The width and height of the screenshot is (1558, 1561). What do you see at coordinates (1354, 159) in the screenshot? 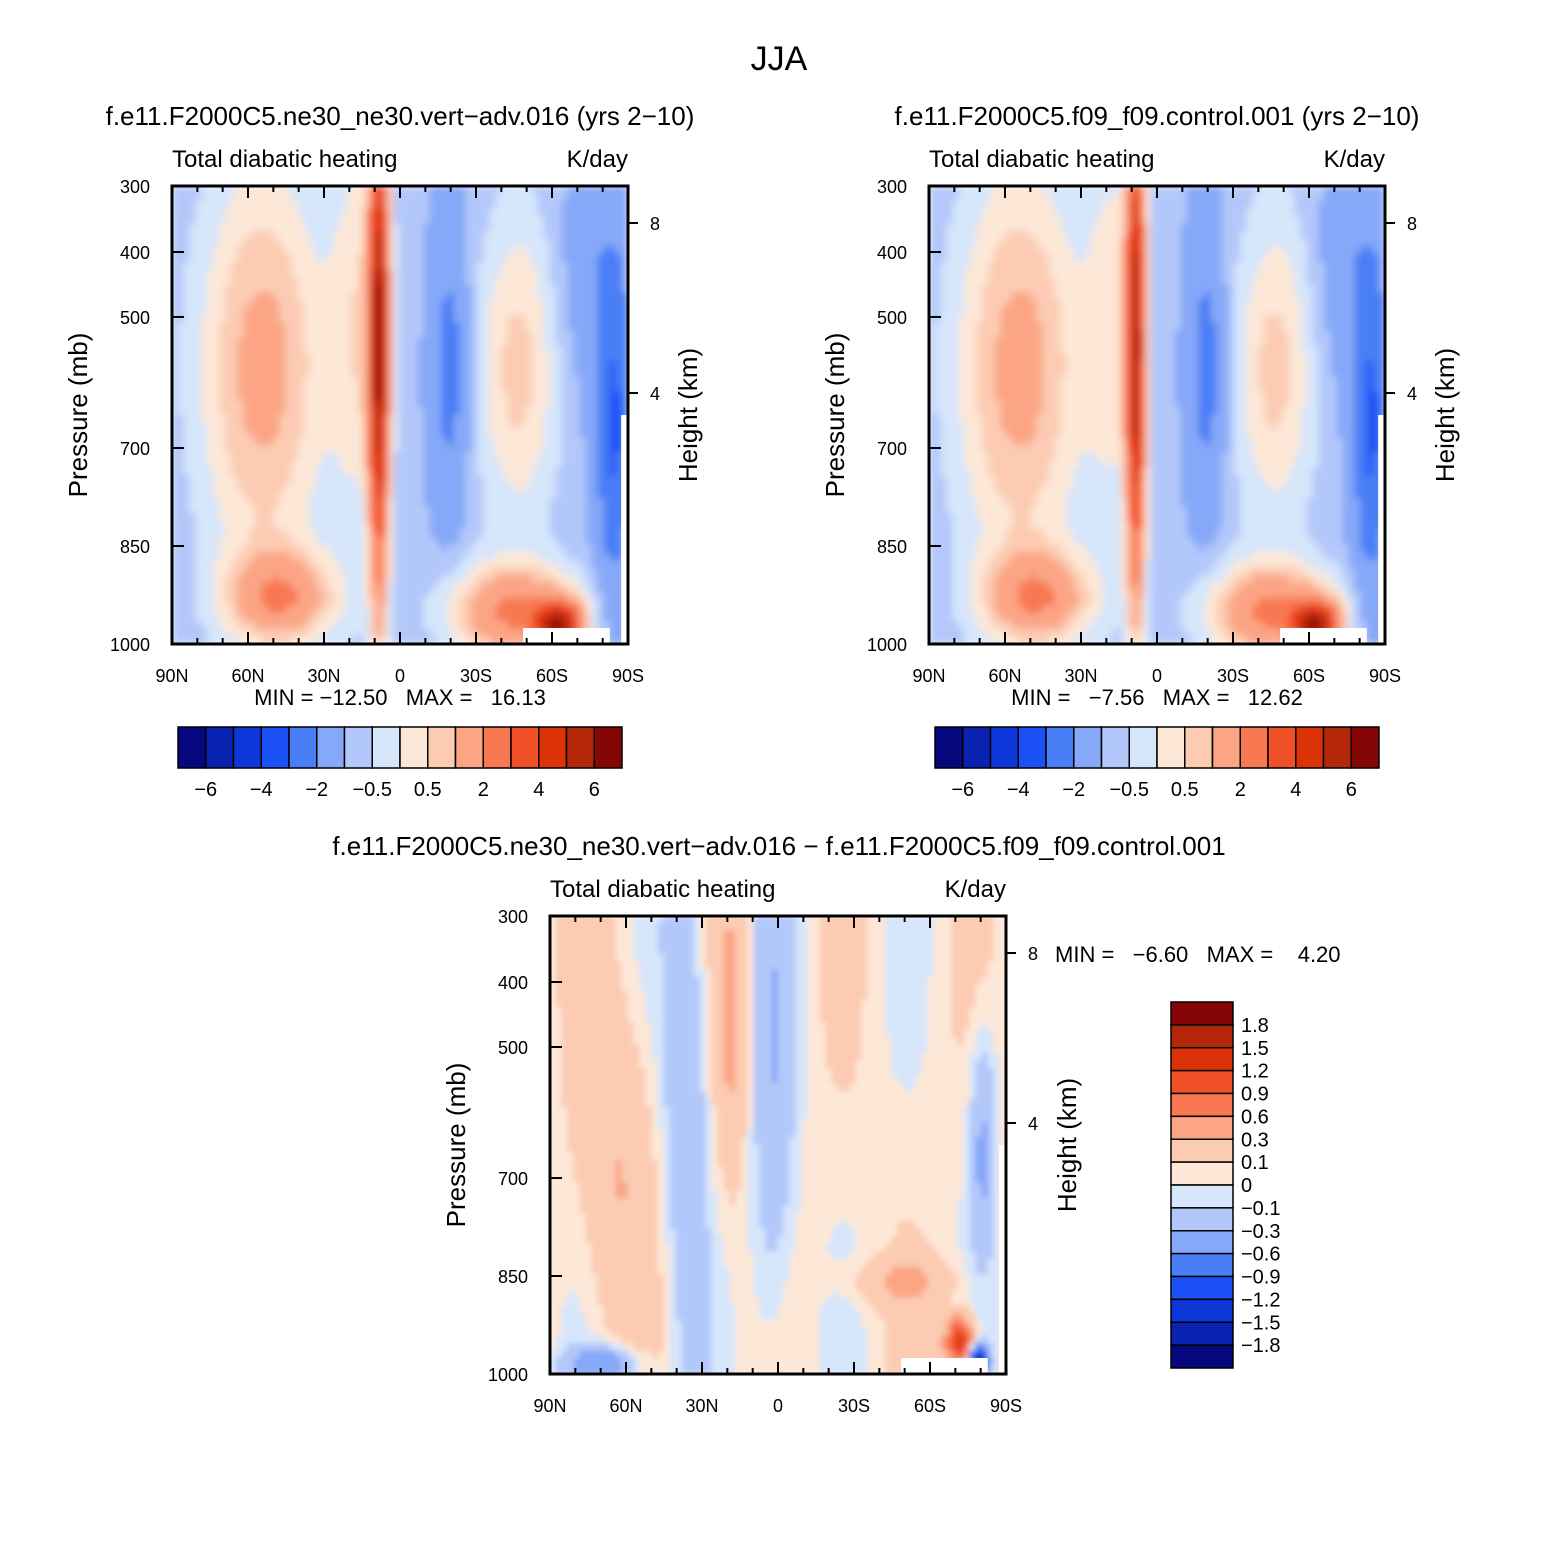
I see `panel-subtitle-right: K/day` at bounding box center [1354, 159].